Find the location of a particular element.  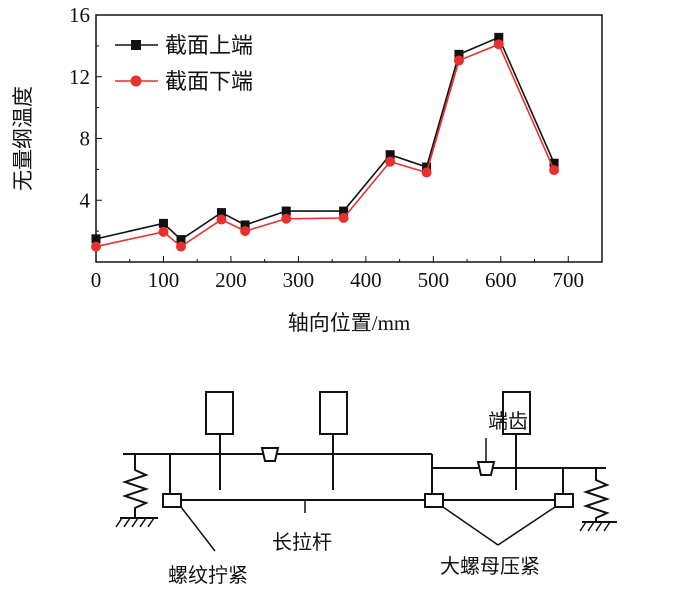

label-thread-tighten: 螺纹拧紧 is located at coordinates (208, 575).